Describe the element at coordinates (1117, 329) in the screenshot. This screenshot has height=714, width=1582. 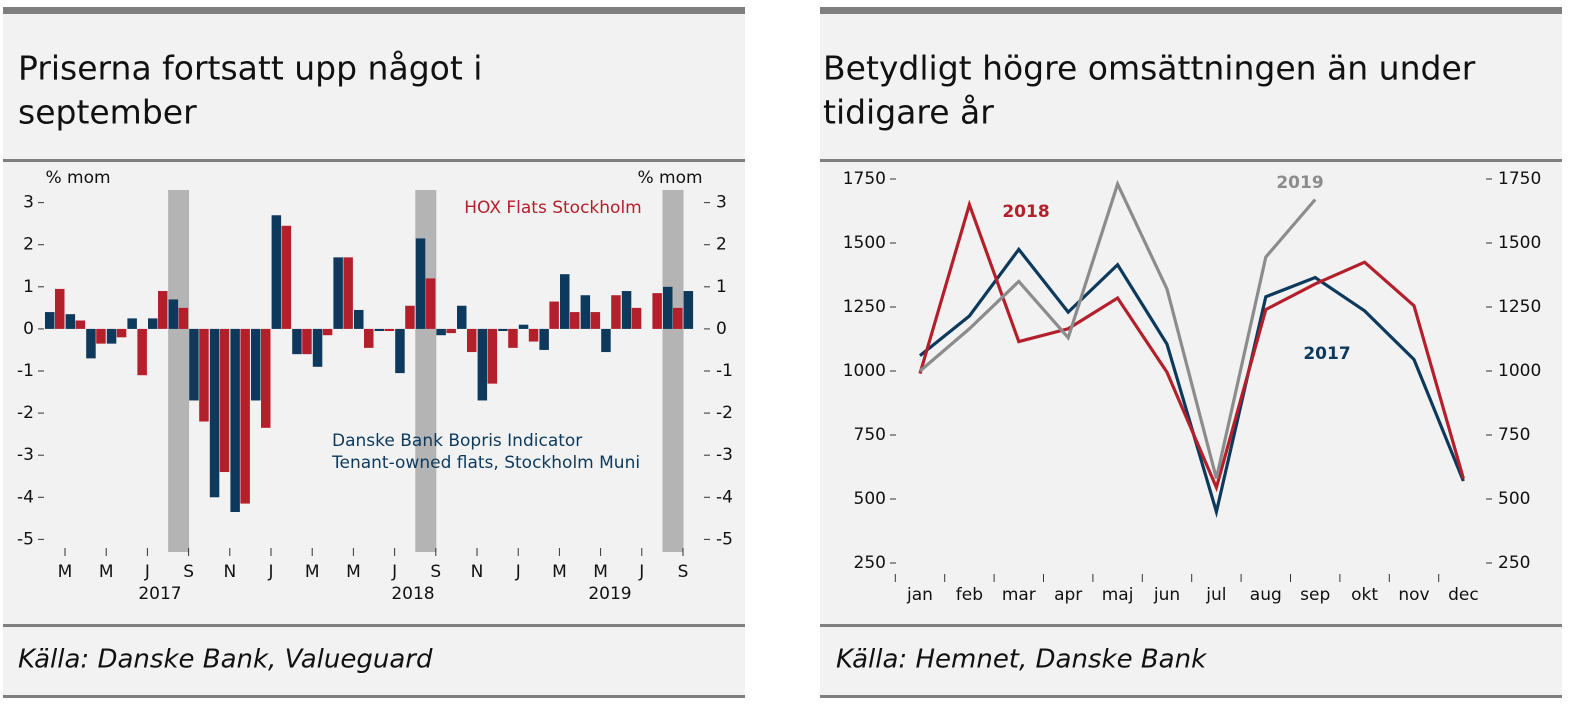
I see `line` at that location.